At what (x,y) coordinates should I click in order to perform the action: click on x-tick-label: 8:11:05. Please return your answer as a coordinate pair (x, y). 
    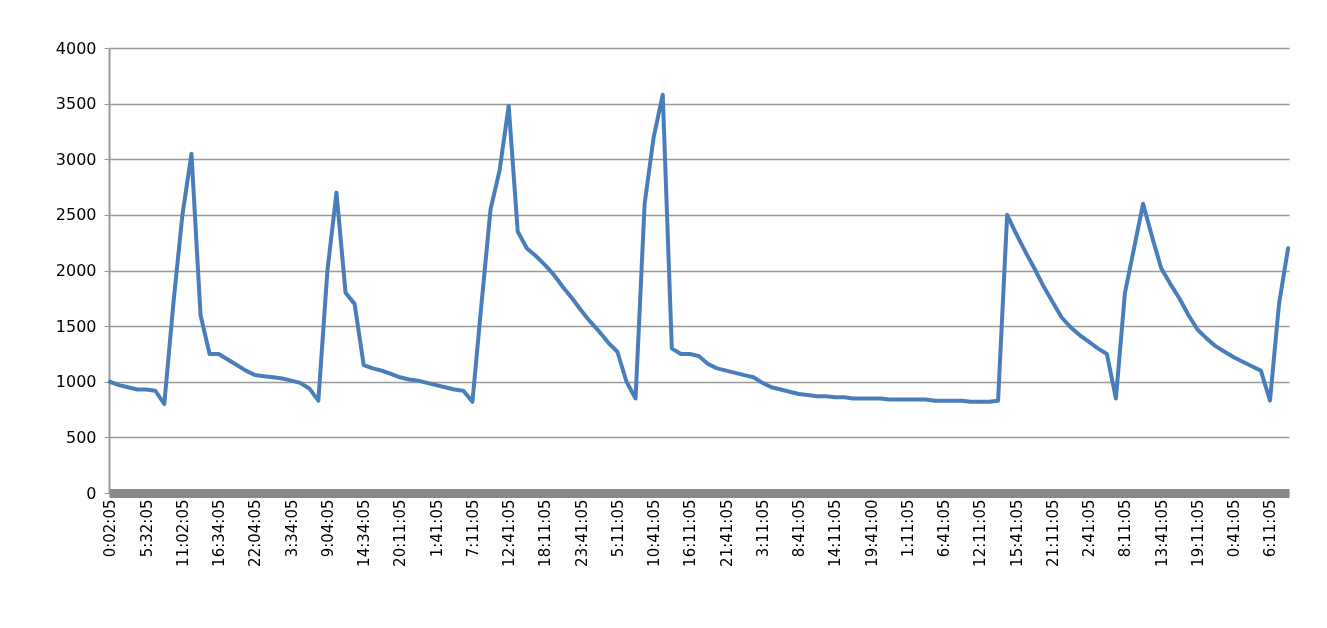
    Looking at the image, I should click on (1125, 528).